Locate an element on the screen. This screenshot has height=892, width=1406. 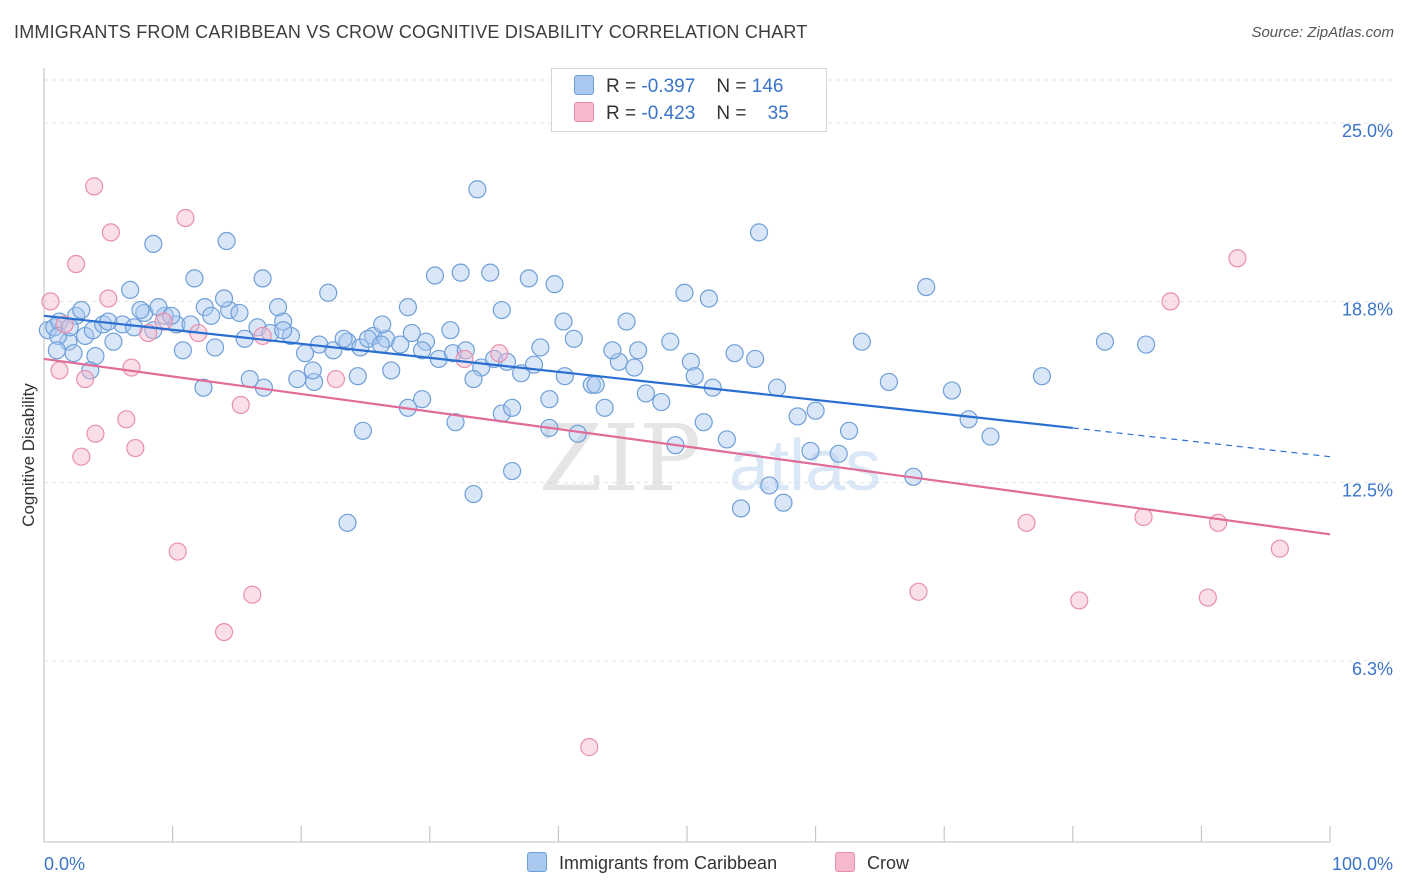
stats-row-crow: R = -0.423 N = 35 is located at coordinates (681, 114).